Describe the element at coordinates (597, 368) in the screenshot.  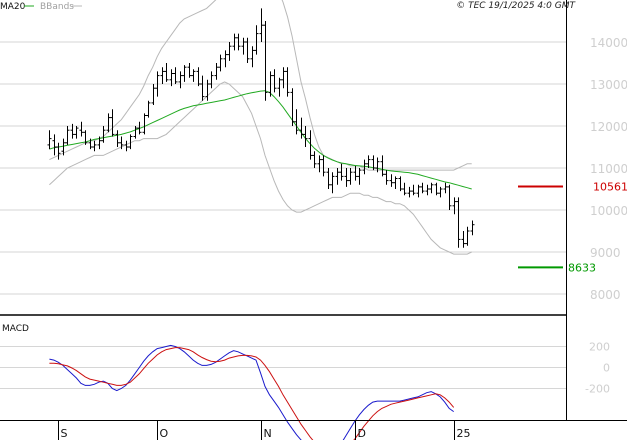
I see `macd-y-axis: 200 0 -200` at that location.